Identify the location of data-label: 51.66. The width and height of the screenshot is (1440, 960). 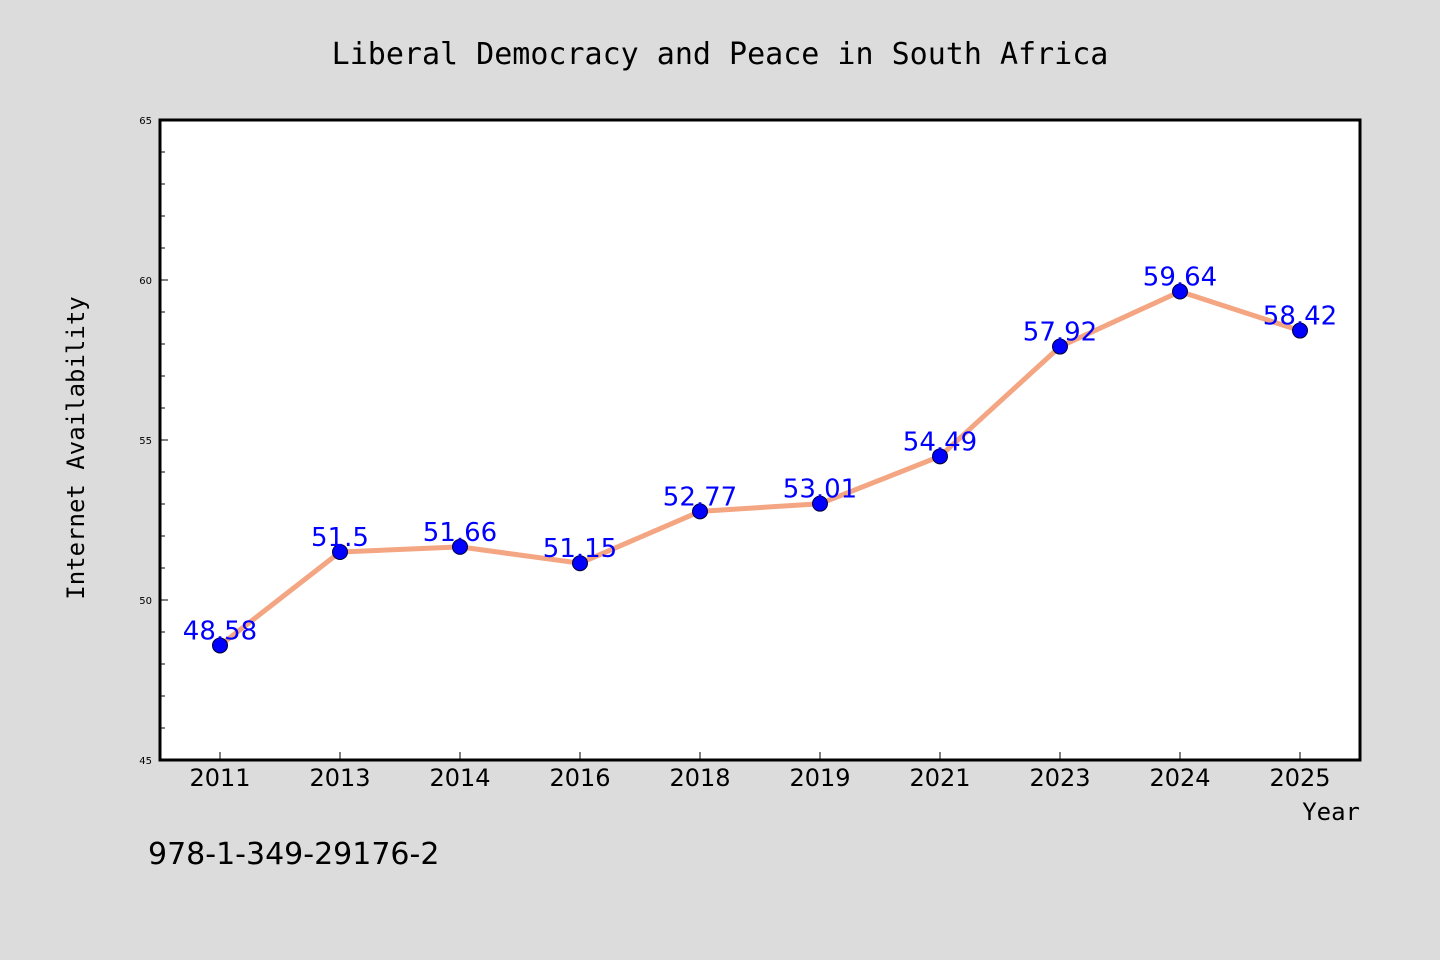
(460, 533).